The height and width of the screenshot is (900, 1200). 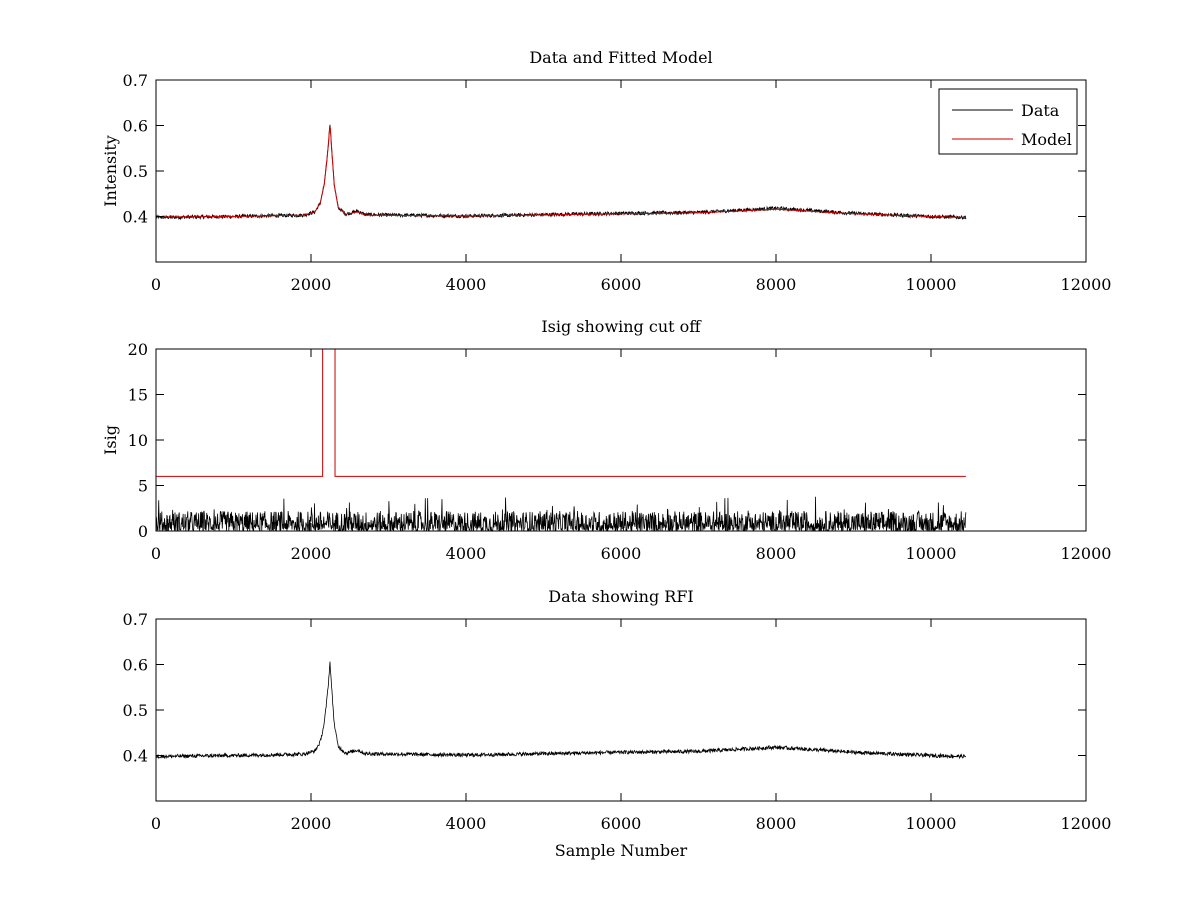 I want to click on y-tick-label: 5, so click(x=143, y=486).